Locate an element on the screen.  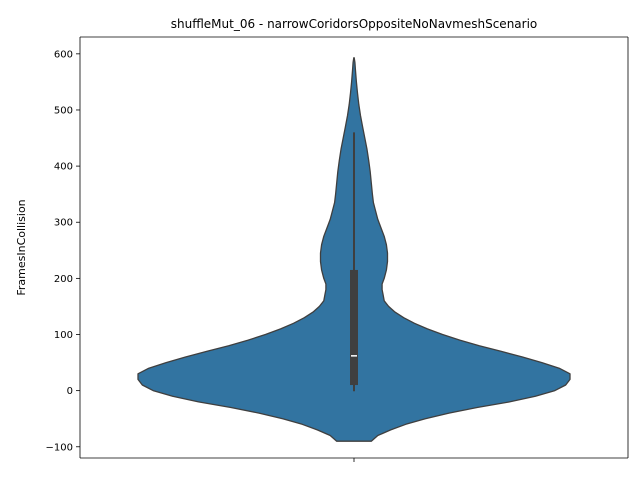
y-tick-label: −100 is located at coordinates (59, 447).